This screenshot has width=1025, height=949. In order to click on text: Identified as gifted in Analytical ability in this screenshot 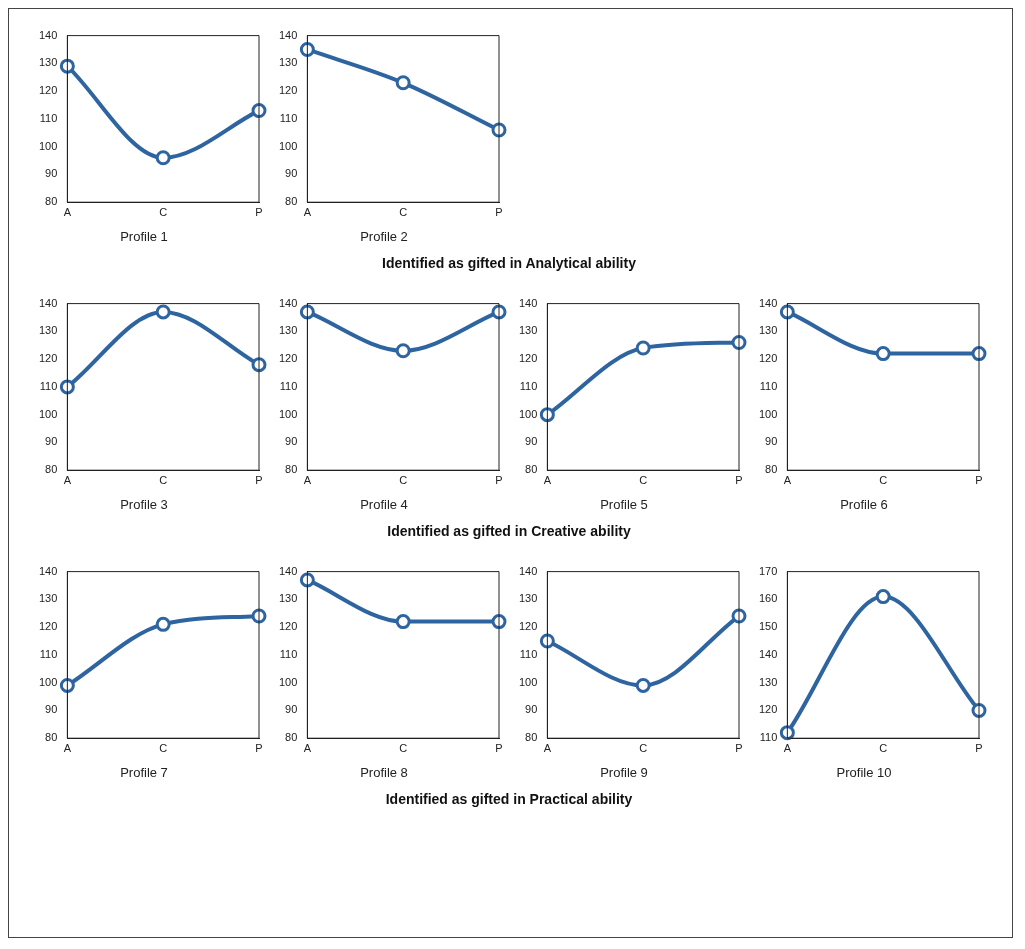, I will do `click(509, 263)`.